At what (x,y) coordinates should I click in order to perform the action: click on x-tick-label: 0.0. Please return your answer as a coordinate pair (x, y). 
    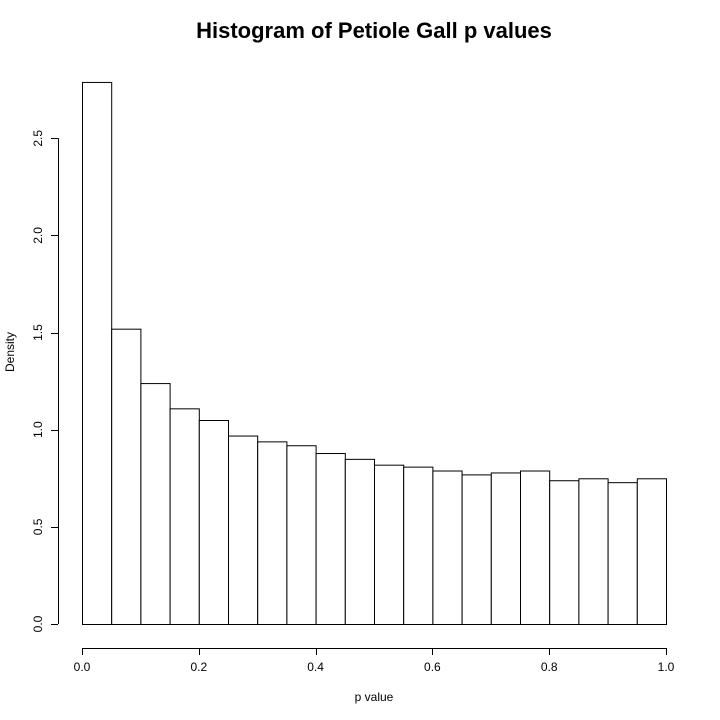
    Looking at the image, I should click on (82, 667).